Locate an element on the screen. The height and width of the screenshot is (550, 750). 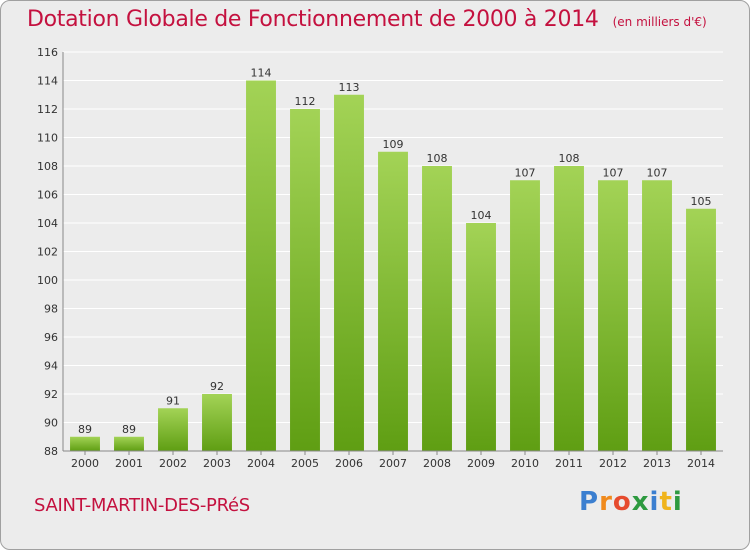
data-label-2003: 92 is located at coordinates (217, 386).